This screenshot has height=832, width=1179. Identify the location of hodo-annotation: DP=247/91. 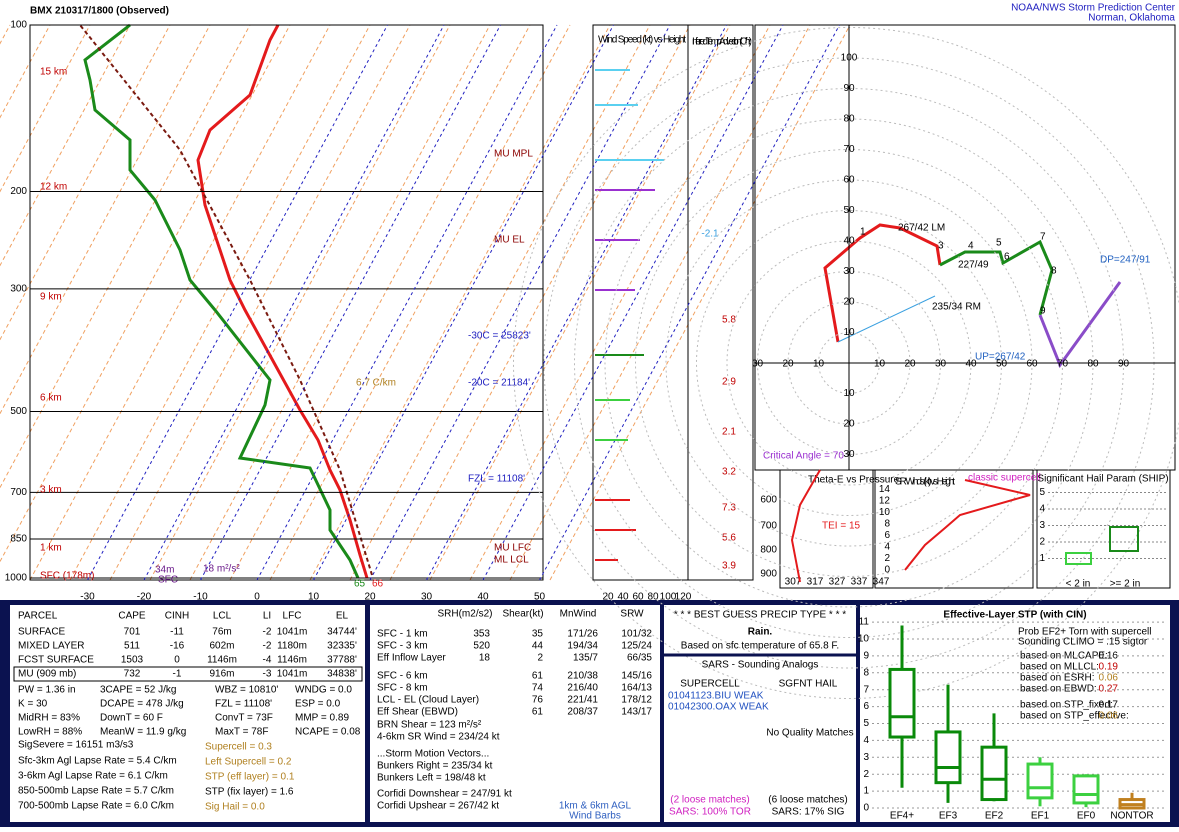
(1125, 260).